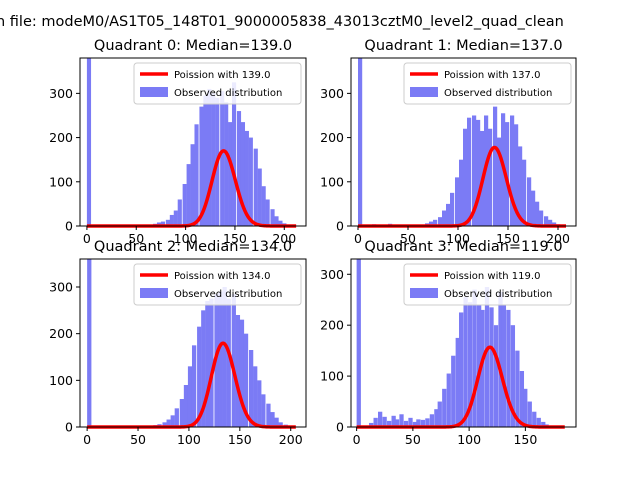 The height and width of the screenshot is (480, 640). What do you see at coordinates (332, 274) in the screenshot?
I see `y-tick-label: 300` at bounding box center [332, 274].